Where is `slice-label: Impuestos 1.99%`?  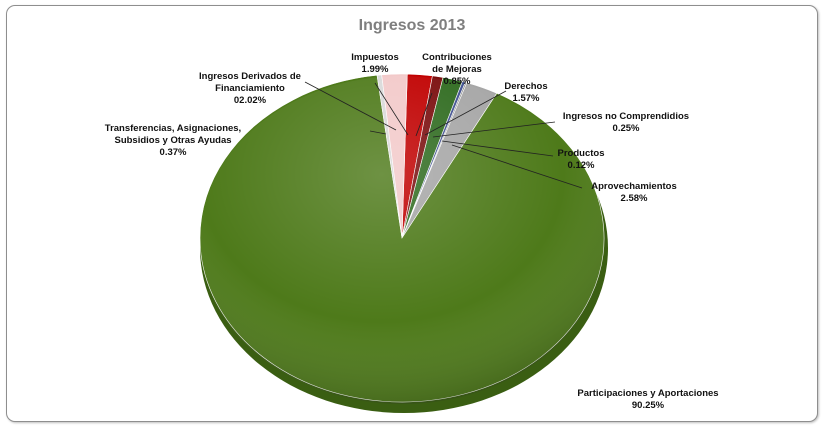 slice-label: Impuestos 1.99% is located at coordinates (375, 63).